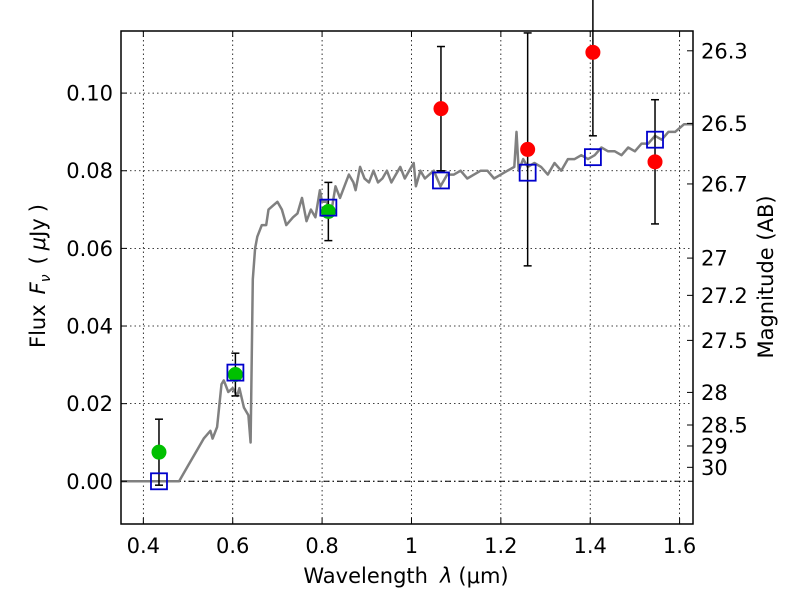 The height and width of the screenshot is (600, 800). What do you see at coordinates (89, 404) in the screenshot?
I see `y-tick-label: 0.02` at bounding box center [89, 404].